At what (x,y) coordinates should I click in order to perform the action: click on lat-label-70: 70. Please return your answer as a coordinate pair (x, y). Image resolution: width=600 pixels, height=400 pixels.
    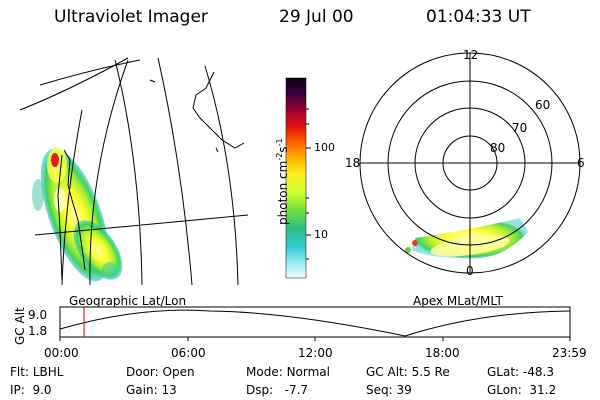
    Looking at the image, I should click on (520, 128).